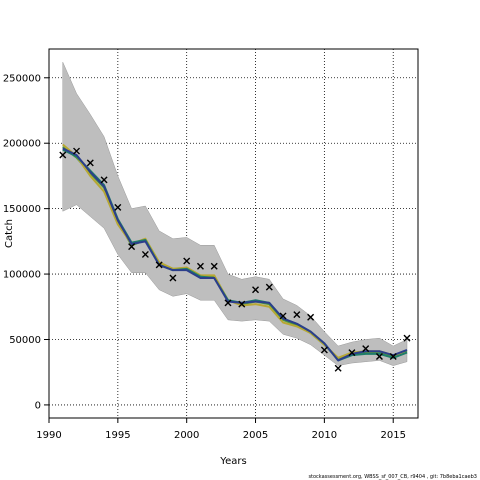  I want to click on y-axis-label: Catch, so click(9, 233).